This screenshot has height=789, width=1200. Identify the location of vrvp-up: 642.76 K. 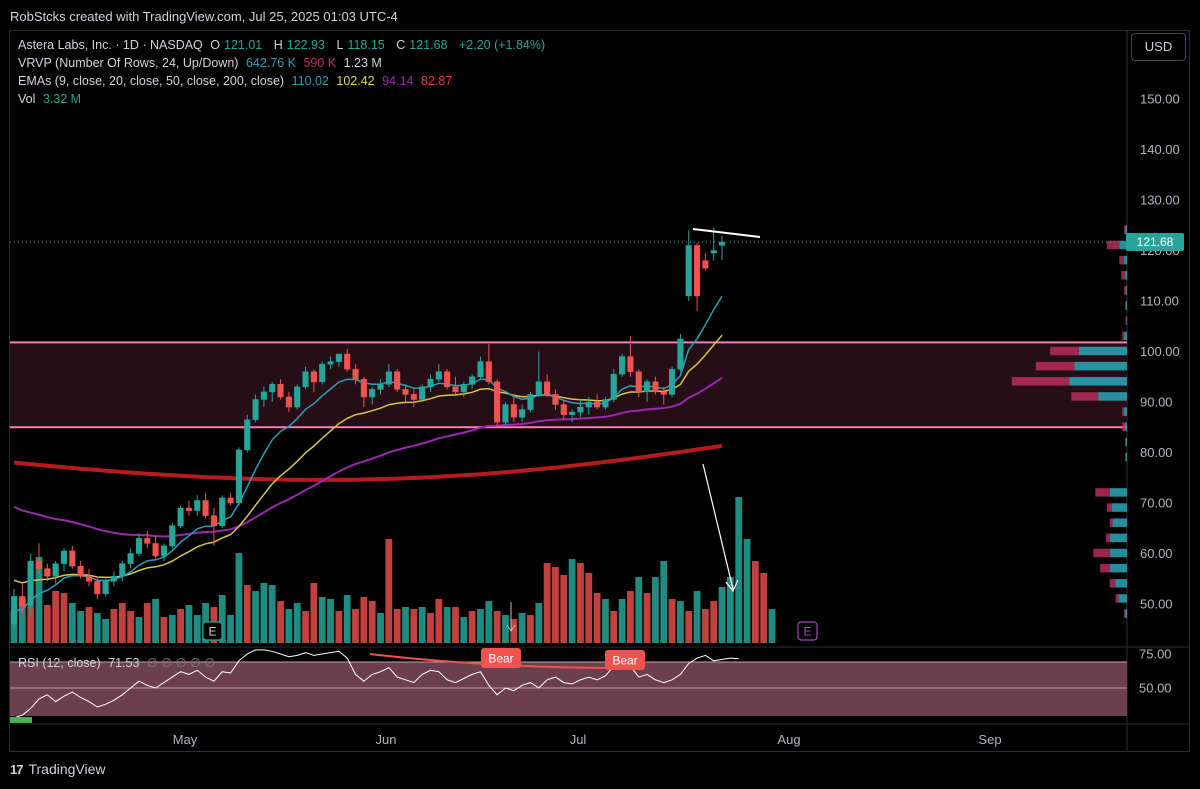
(270, 63).